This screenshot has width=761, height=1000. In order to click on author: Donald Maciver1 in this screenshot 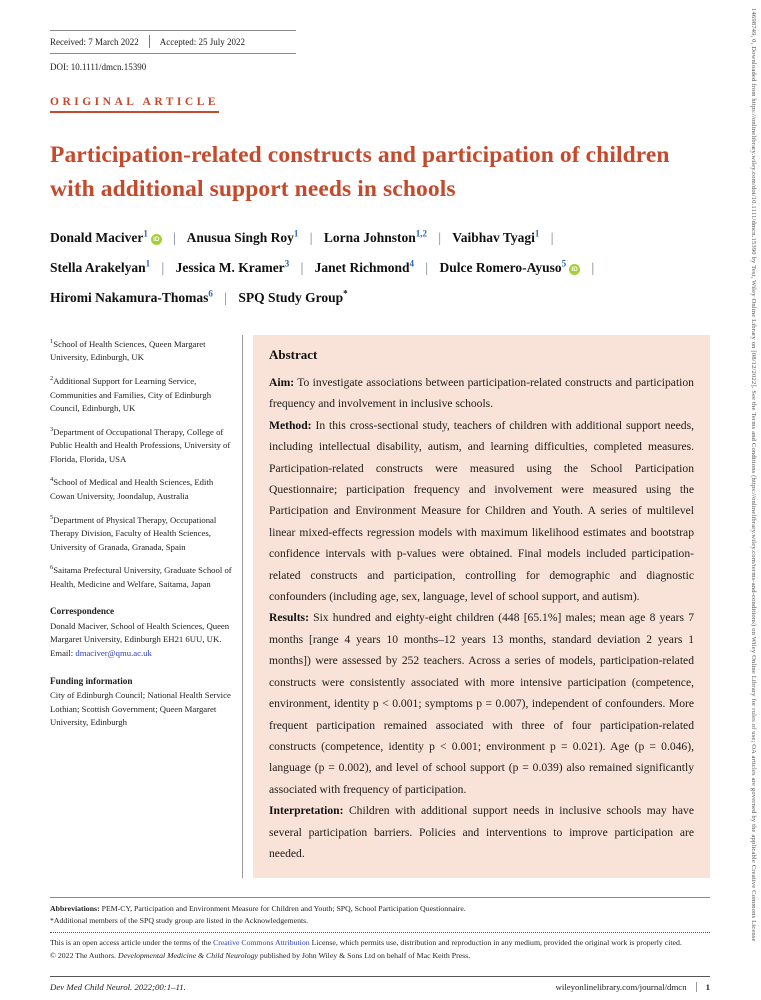, I will do `click(99, 236)`.